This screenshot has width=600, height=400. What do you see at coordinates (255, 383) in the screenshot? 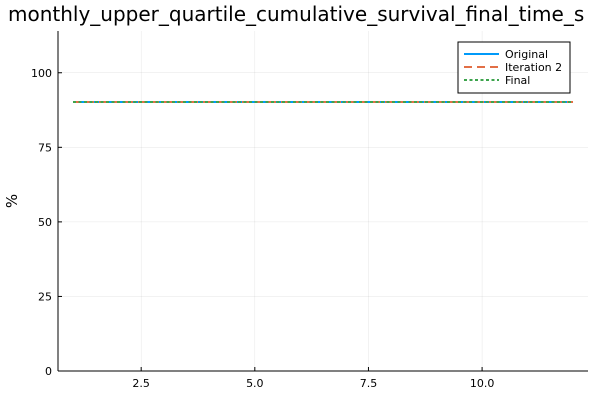
I see `x-tick-label: 5.0` at bounding box center [255, 383].